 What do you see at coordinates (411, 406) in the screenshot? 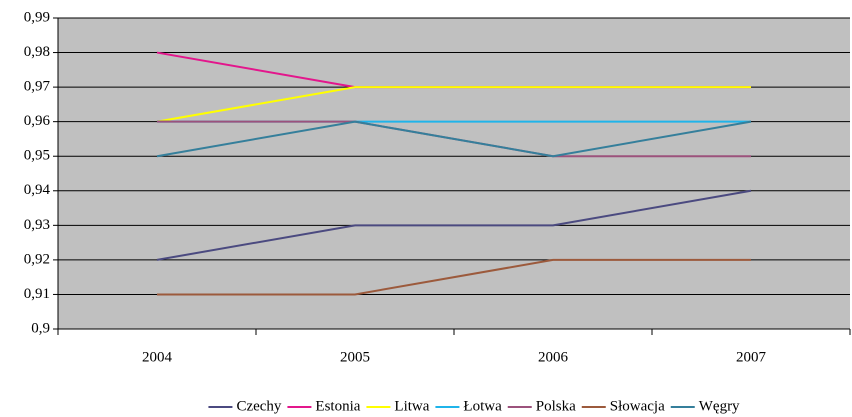
I see `legend-label: Litwa` at bounding box center [411, 406].